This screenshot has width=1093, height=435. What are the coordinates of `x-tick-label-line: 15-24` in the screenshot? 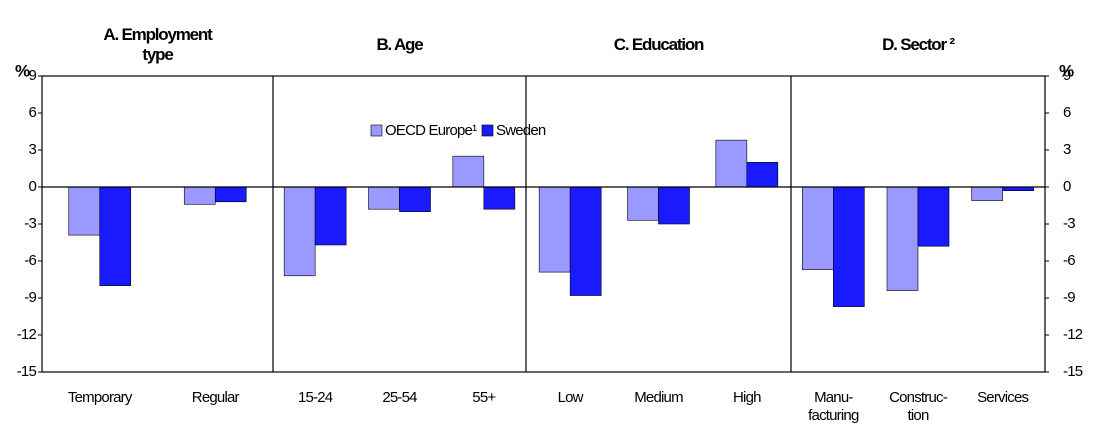 It's located at (315, 397).